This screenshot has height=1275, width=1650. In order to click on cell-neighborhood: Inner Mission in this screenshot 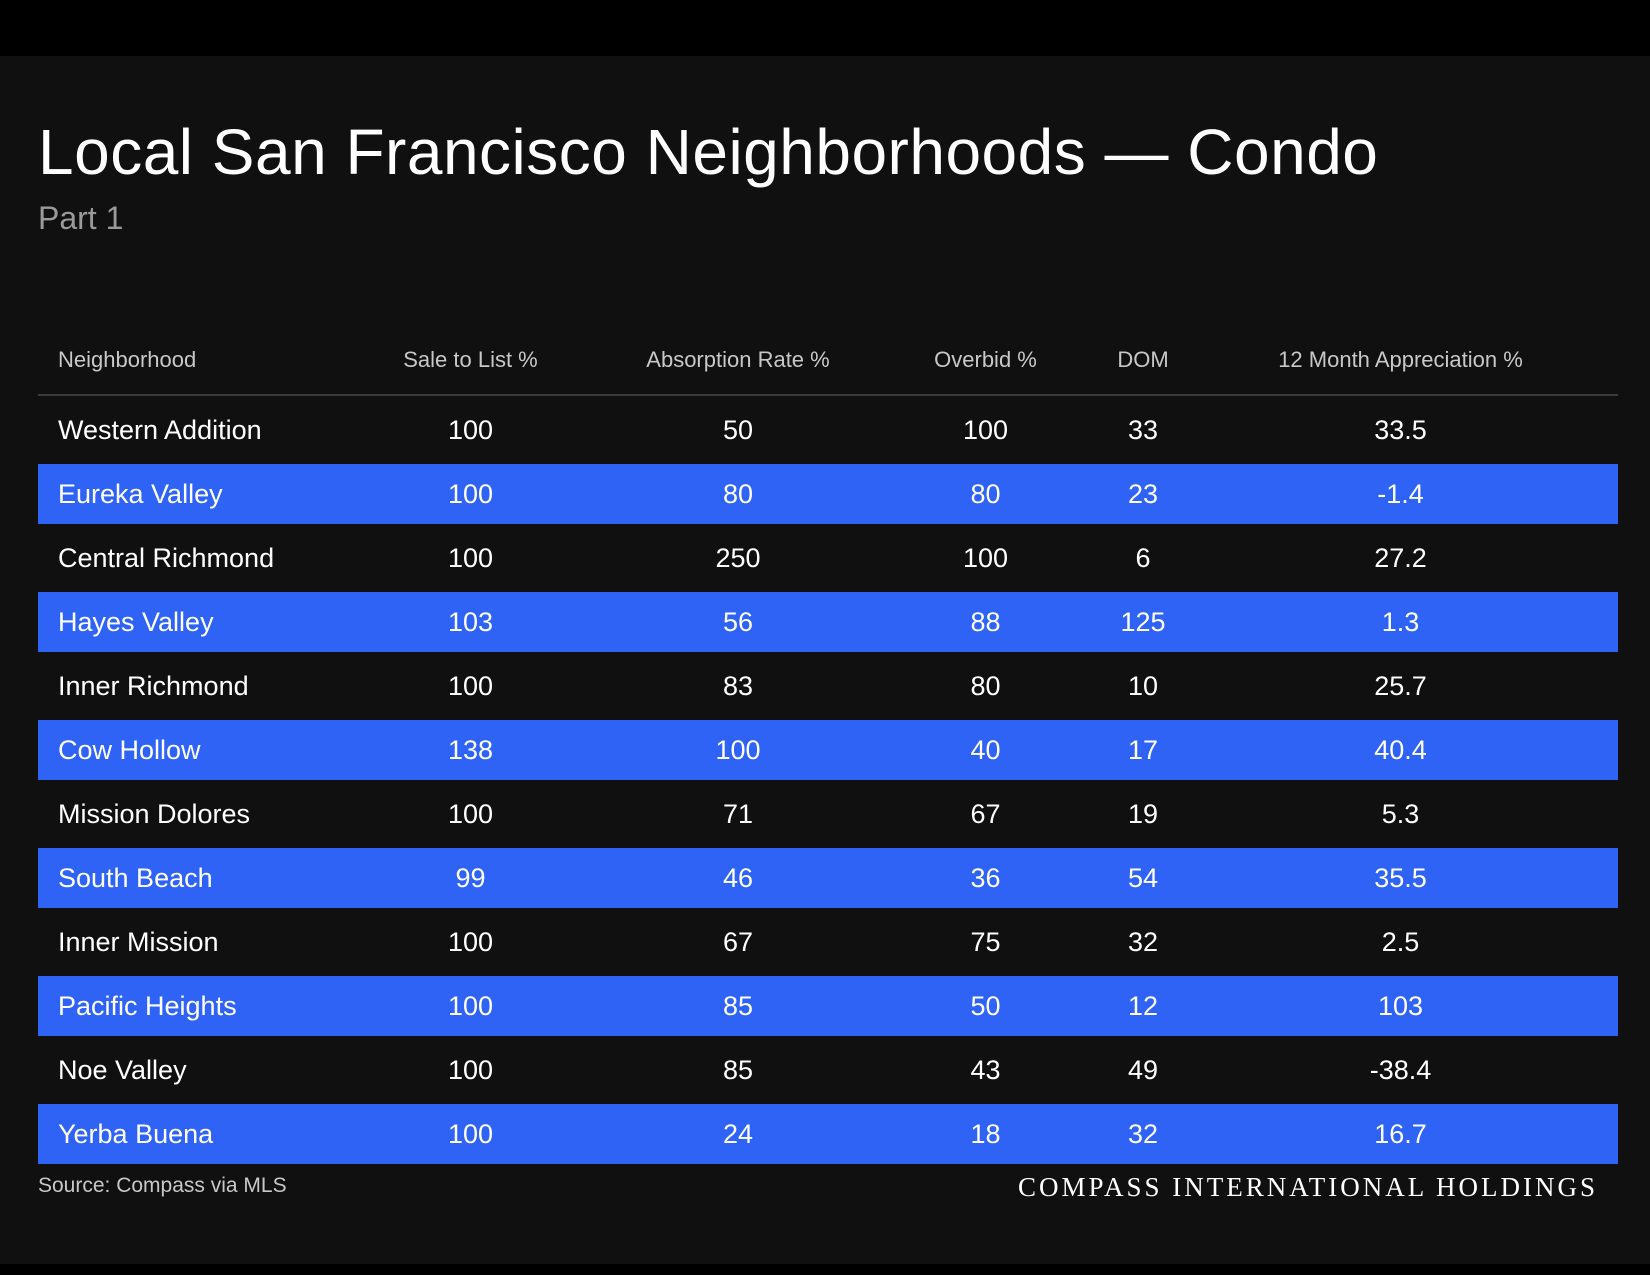, I will do `click(138, 941)`.